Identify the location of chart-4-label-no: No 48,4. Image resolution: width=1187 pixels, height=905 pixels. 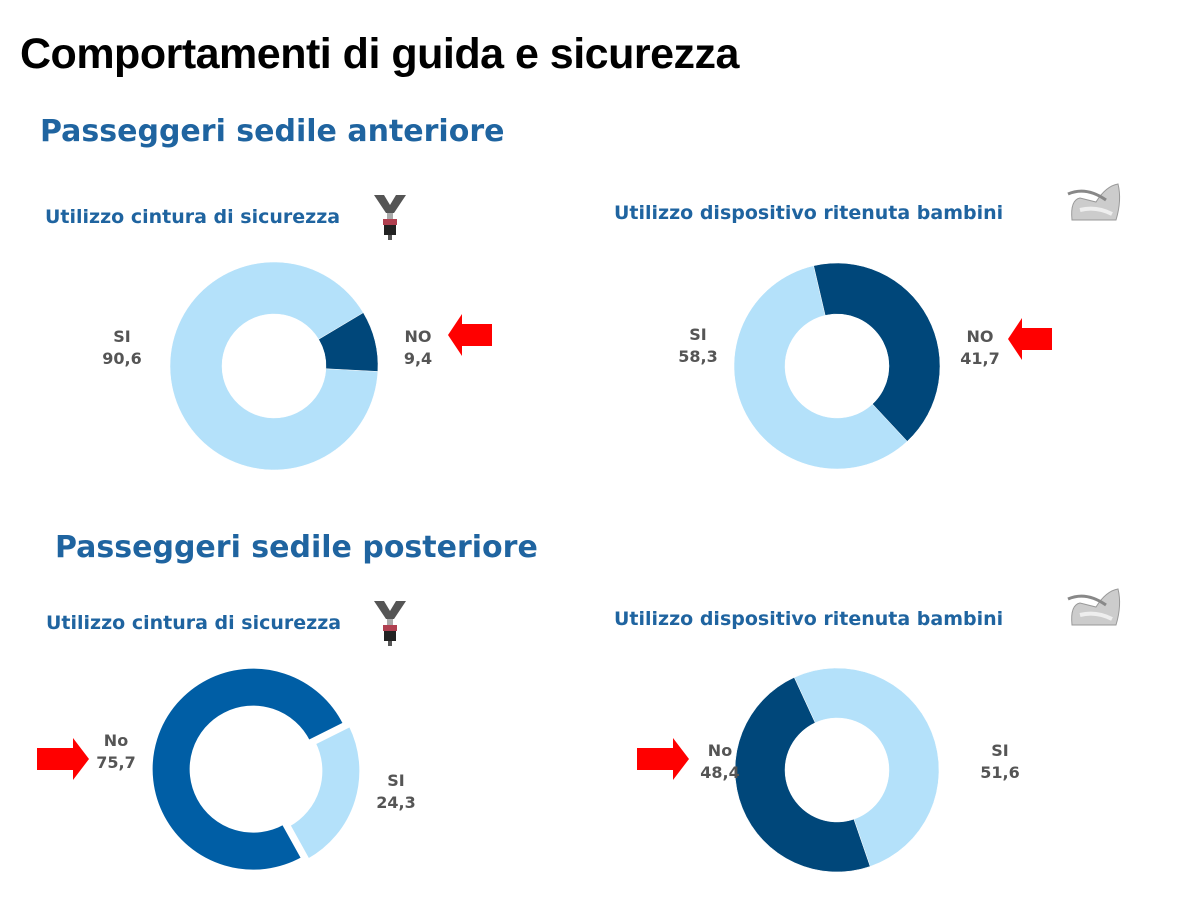
(720, 761).